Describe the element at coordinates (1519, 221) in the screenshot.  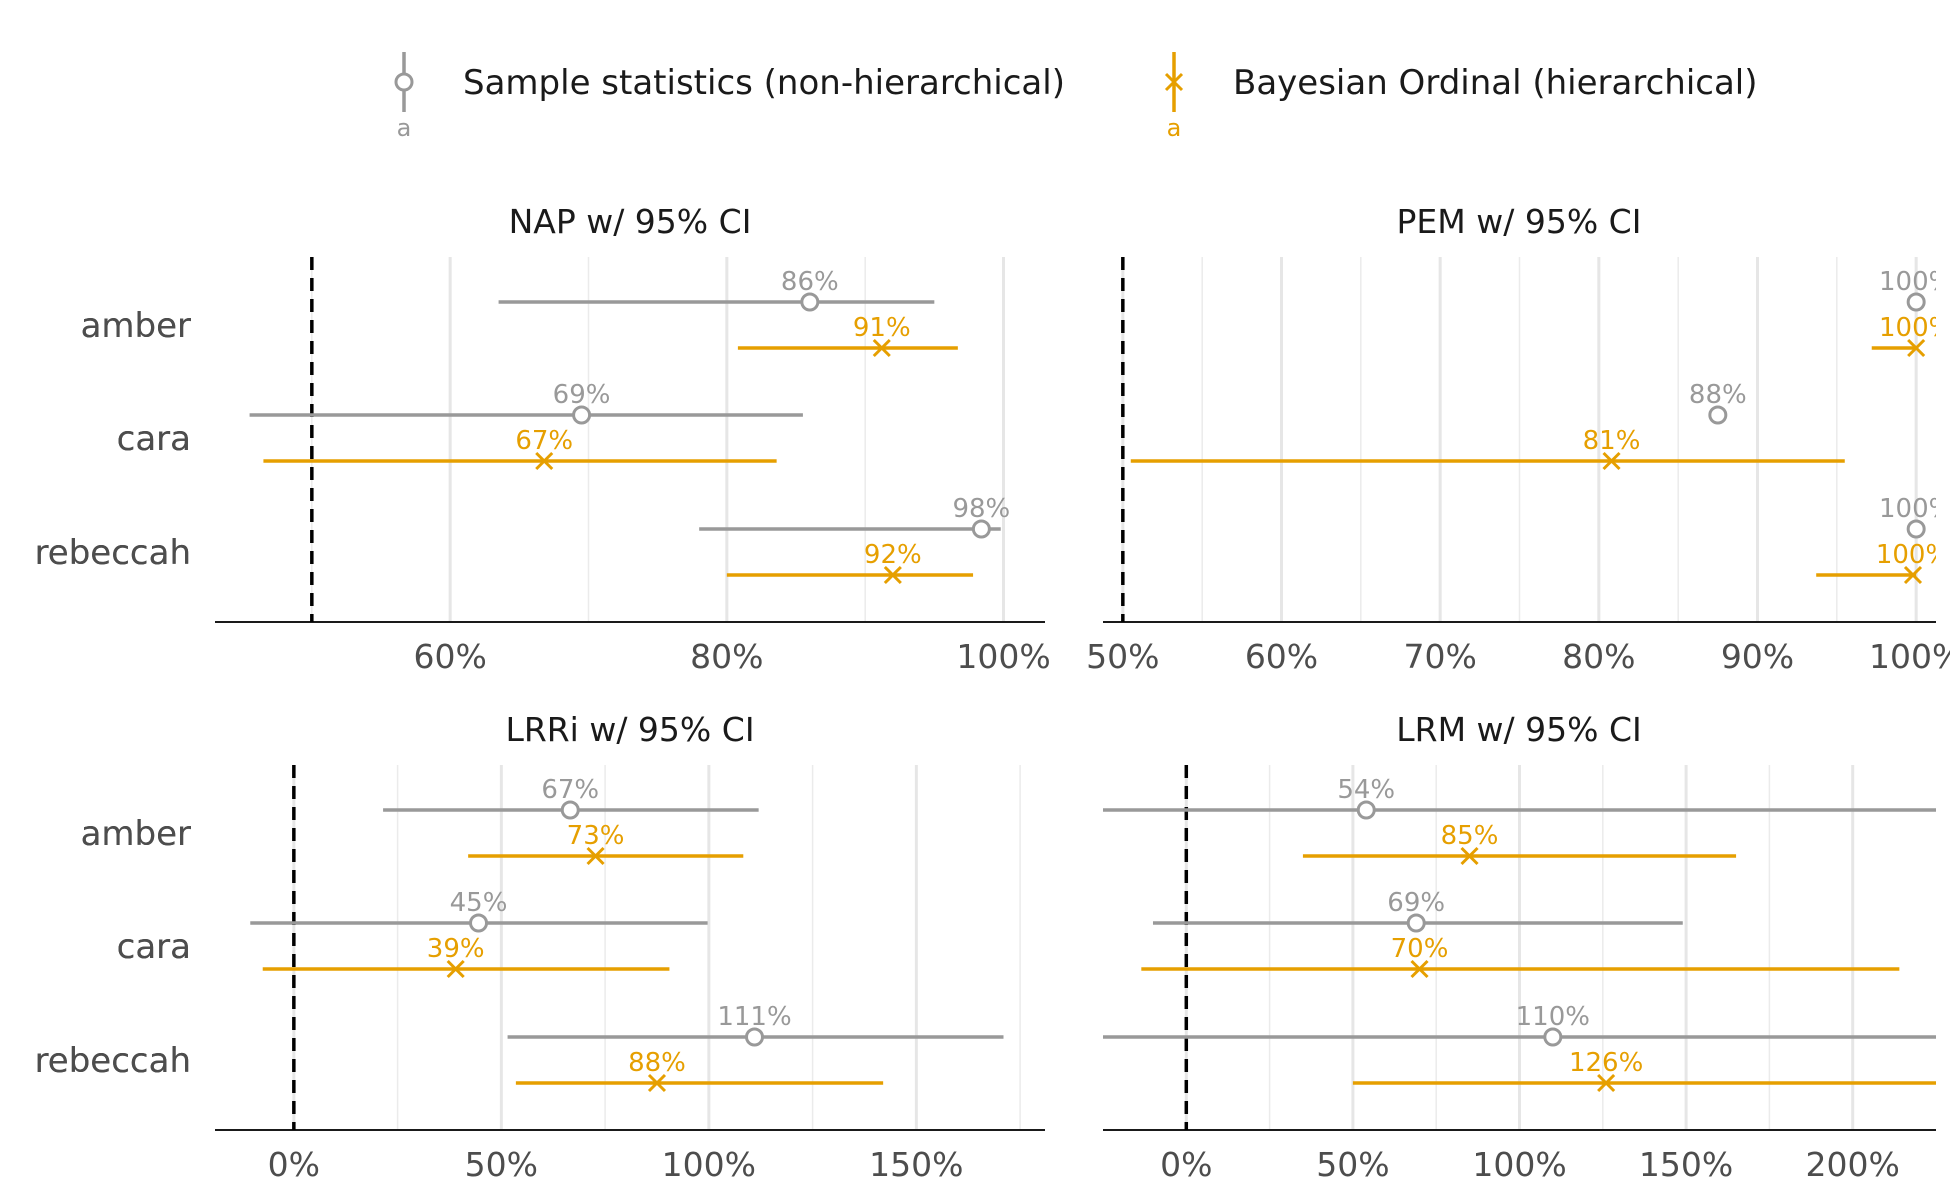
I see `panel-title: PEM w/ 95% CI` at that location.